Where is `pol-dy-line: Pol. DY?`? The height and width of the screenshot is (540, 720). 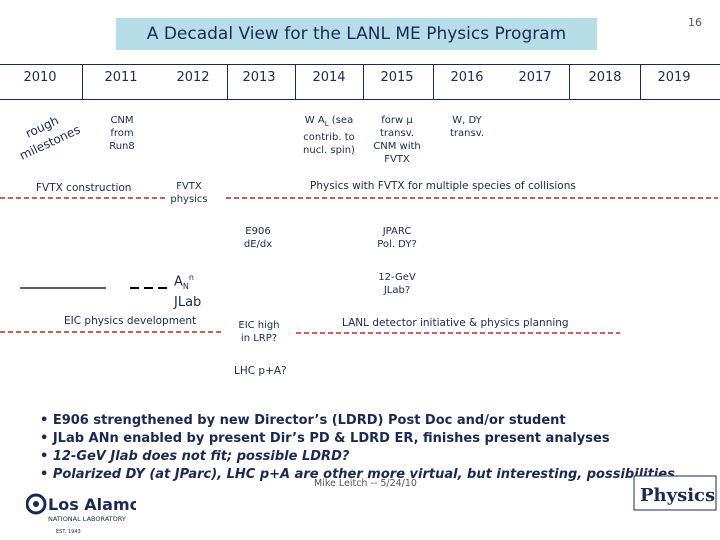
pol-dy-line: Pol. DY? is located at coordinates (397, 244).